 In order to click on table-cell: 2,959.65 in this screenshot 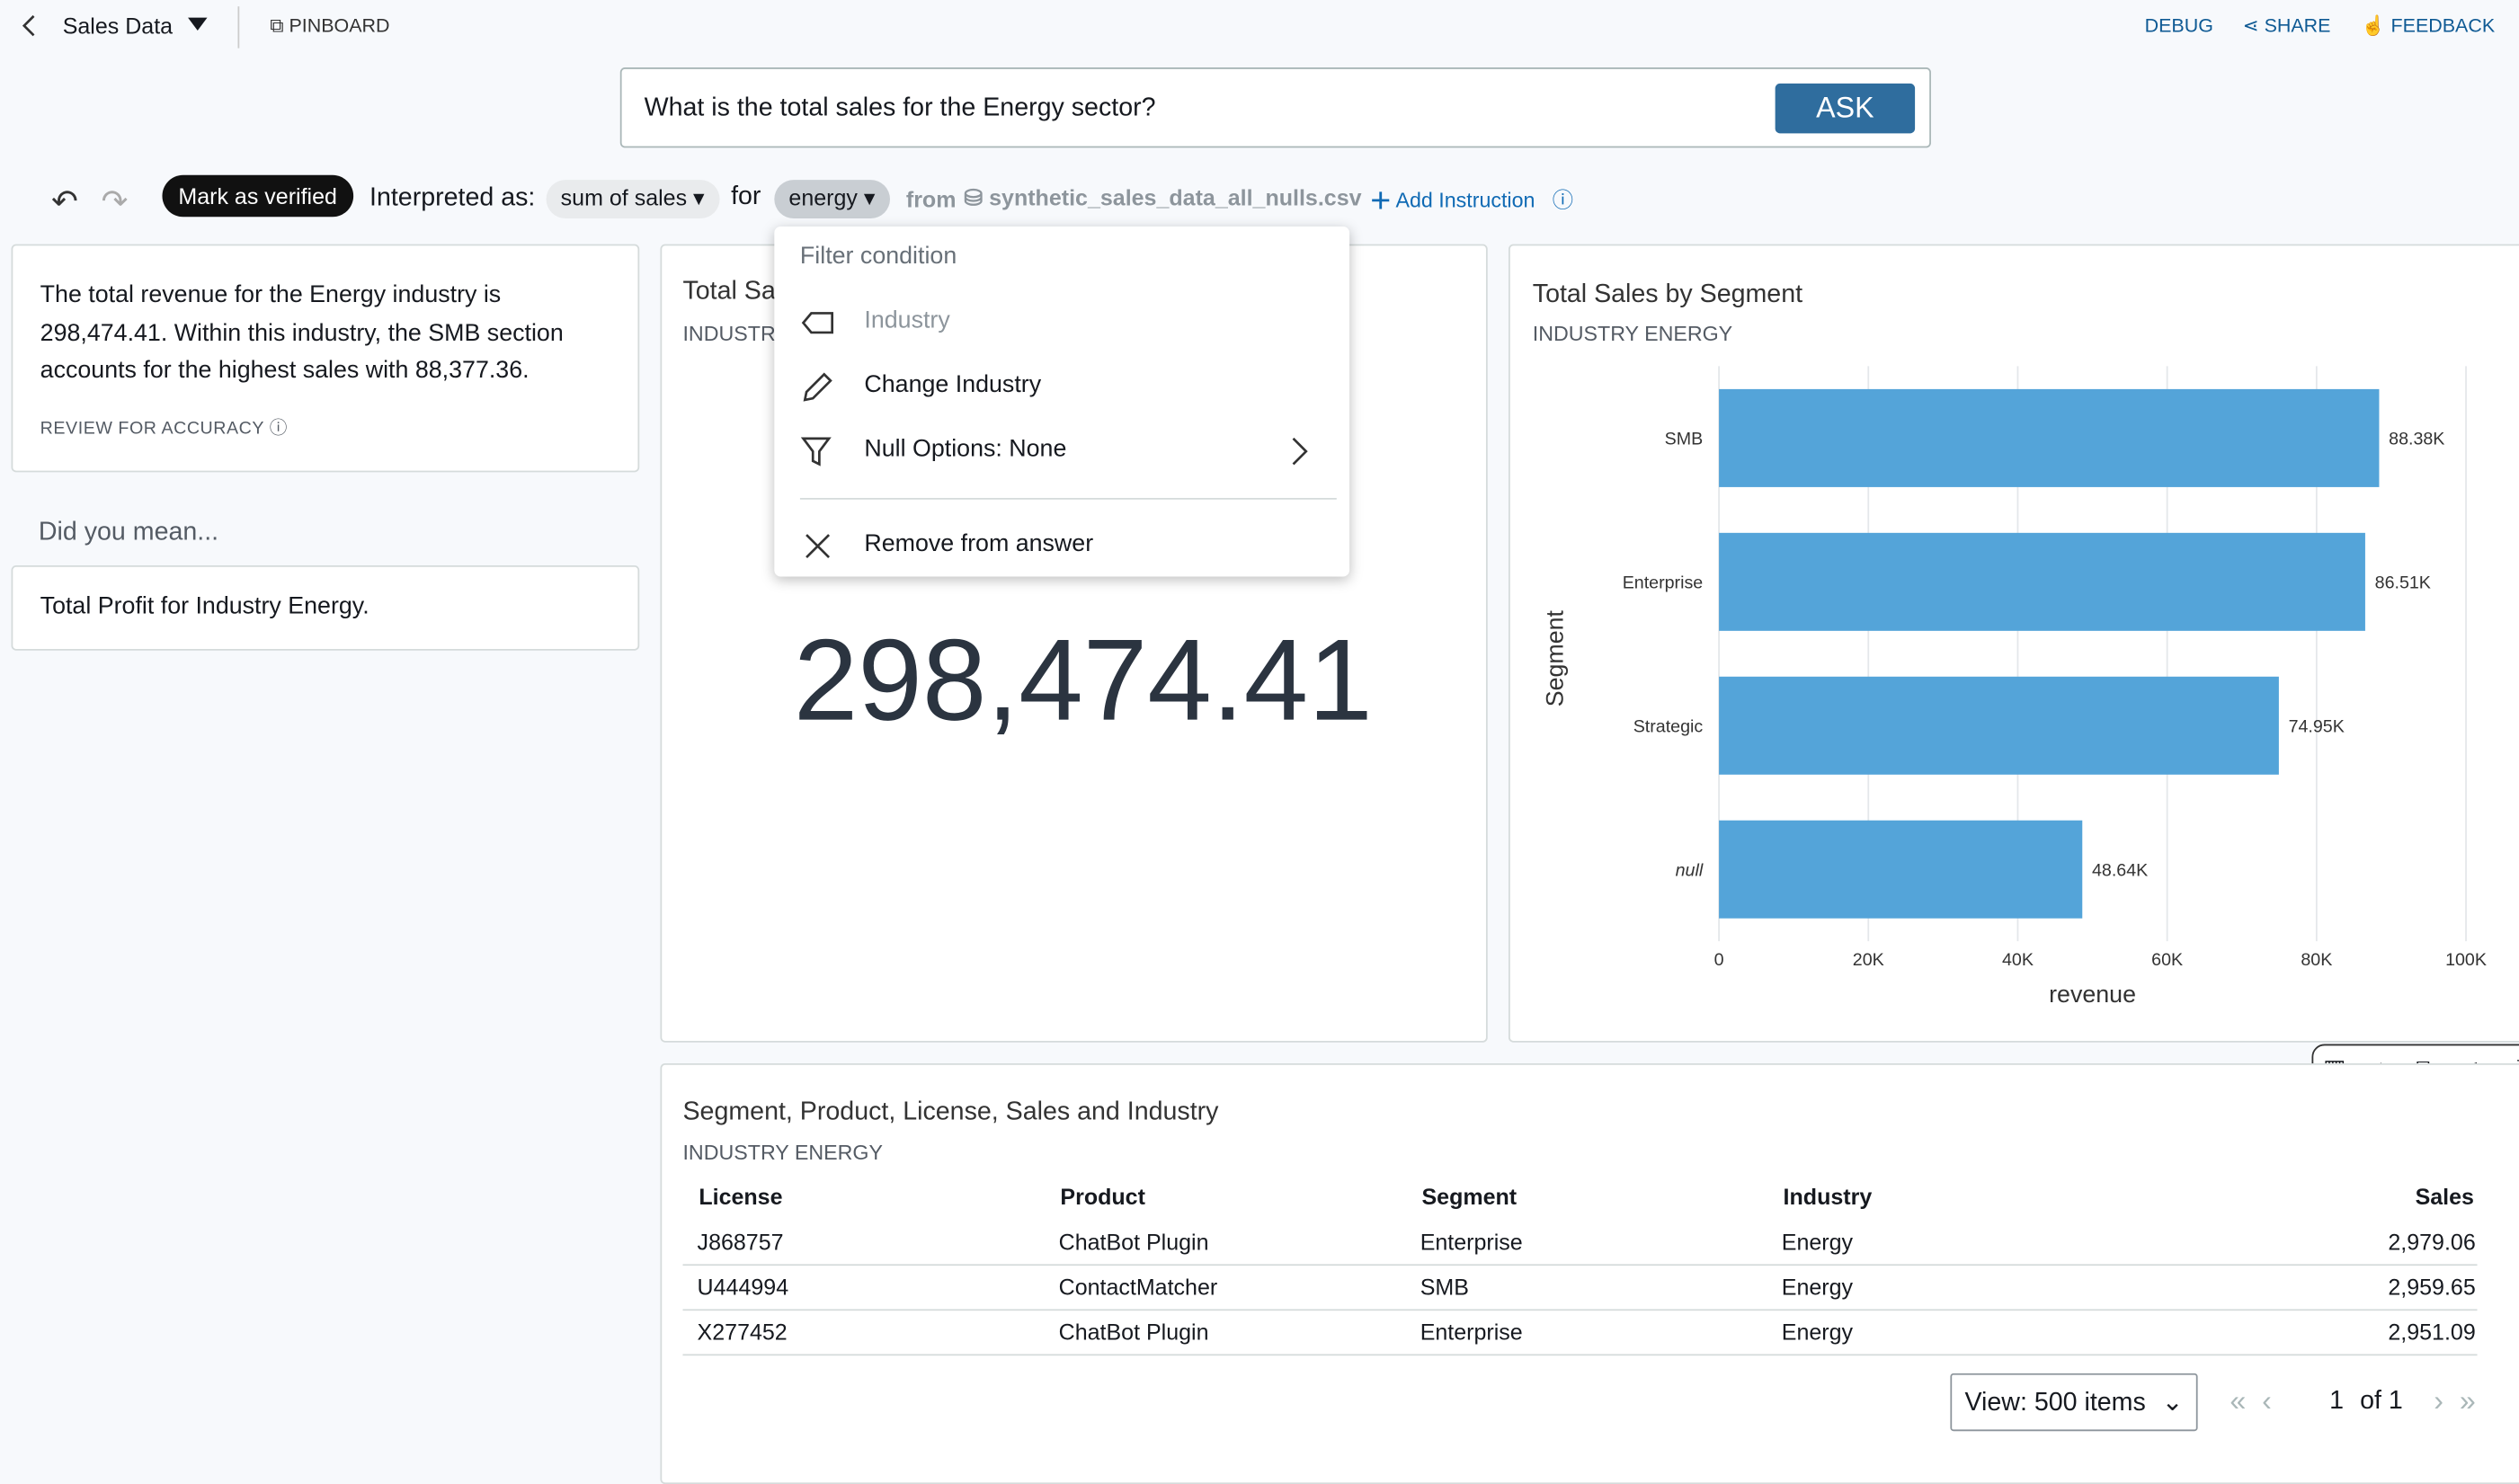, I will do `click(2432, 1287)`.